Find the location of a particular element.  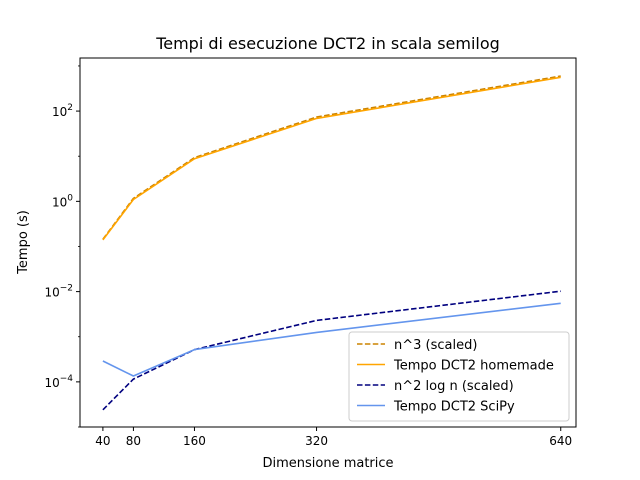

x-tick-label: 320 is located at coordinates (316, 441).